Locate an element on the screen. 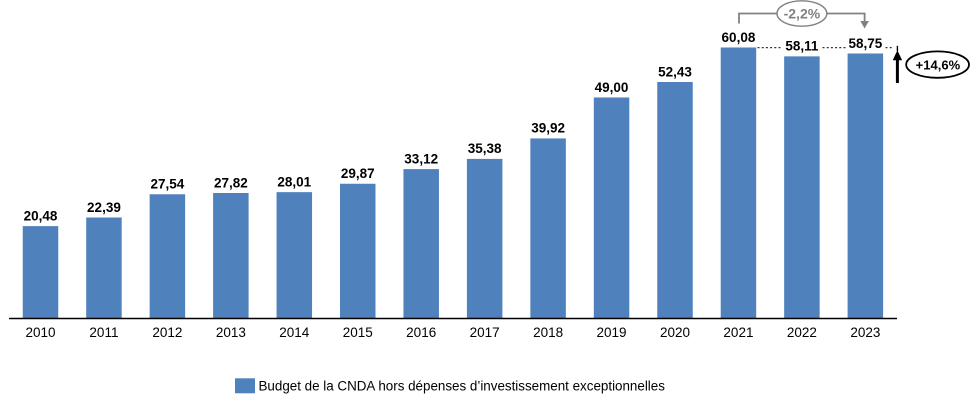  svg-text: 2023 is located at coordinates (865, 332).